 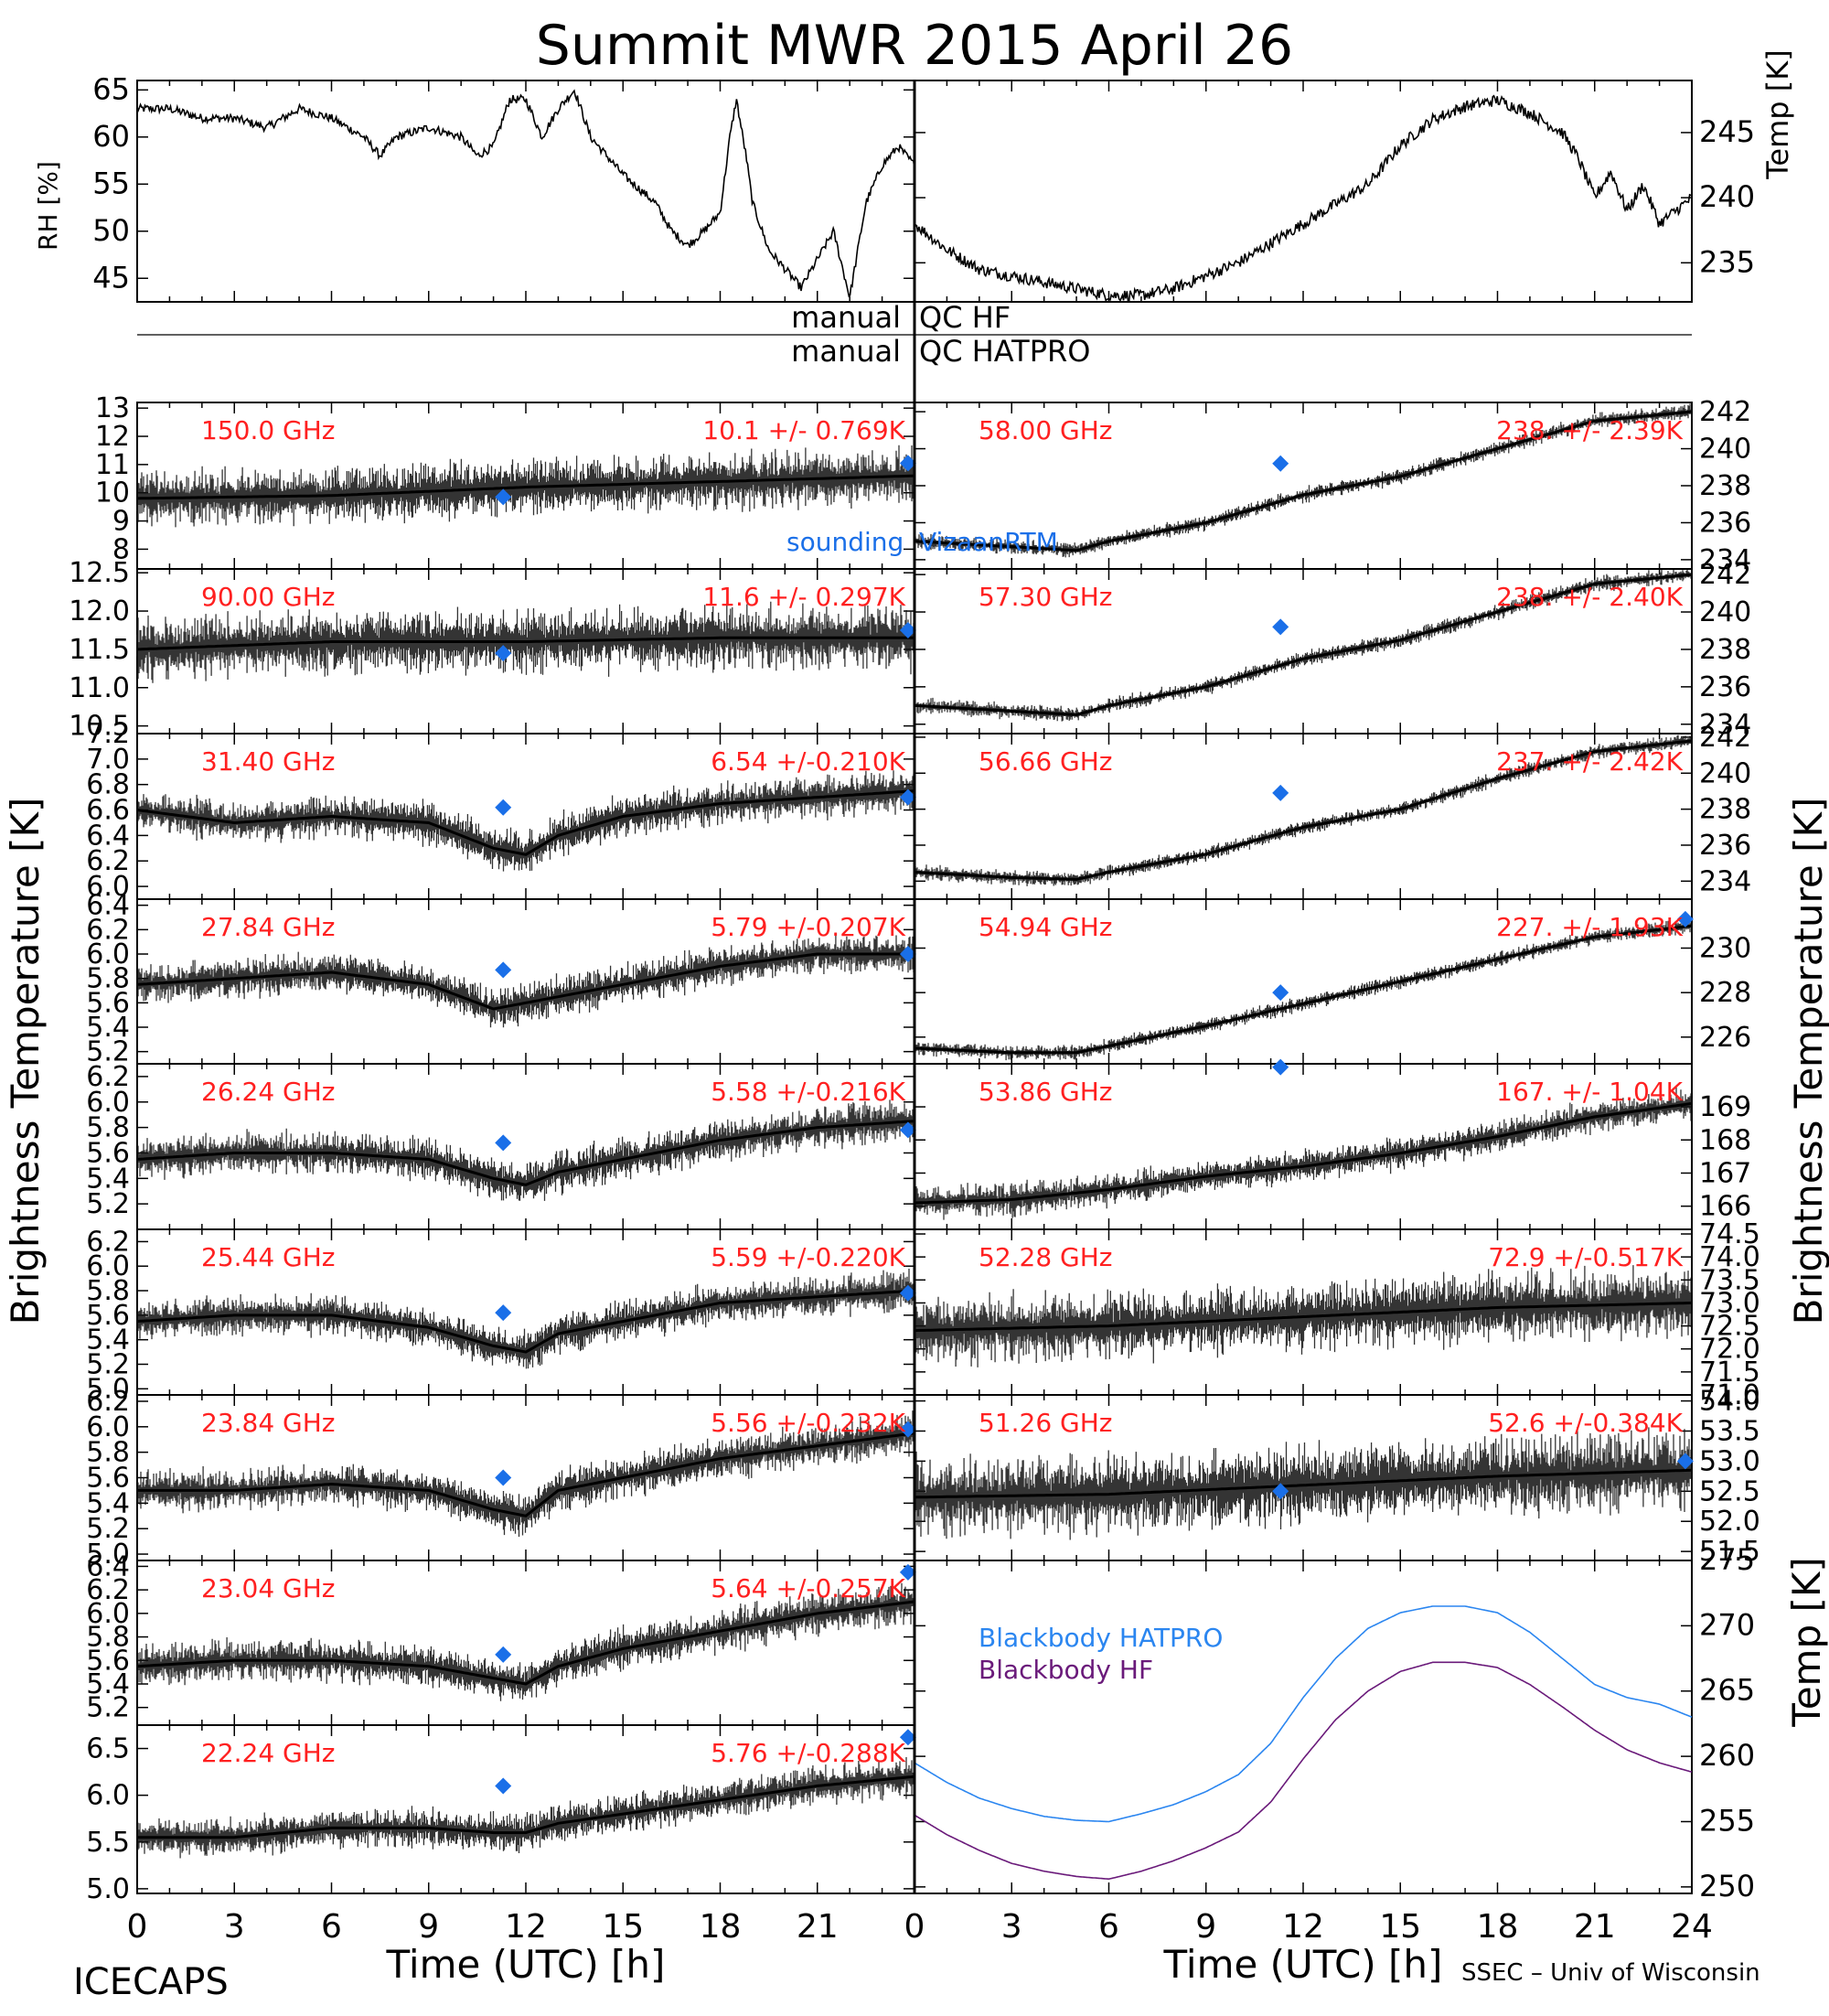 I want to click on tb150-ytick-label: 13, so click(x=112, y=408).